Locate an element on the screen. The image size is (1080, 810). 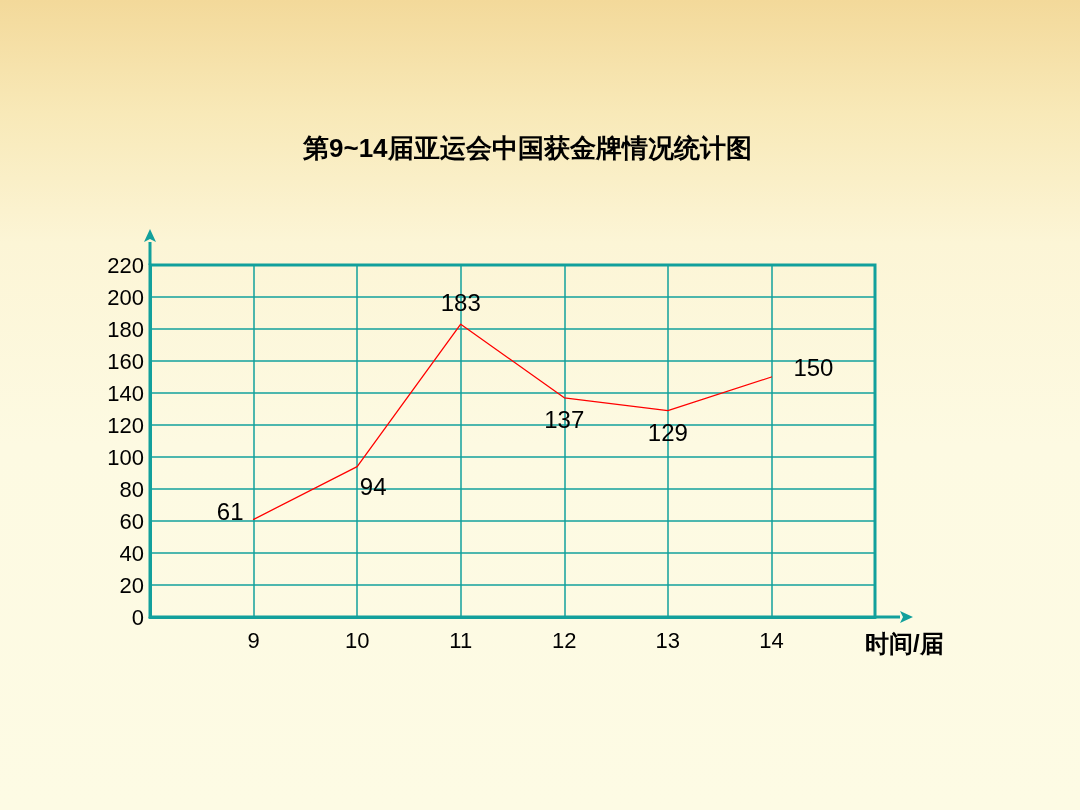
x-axis-title: 时间/届 is located at coordinates (904, 643).